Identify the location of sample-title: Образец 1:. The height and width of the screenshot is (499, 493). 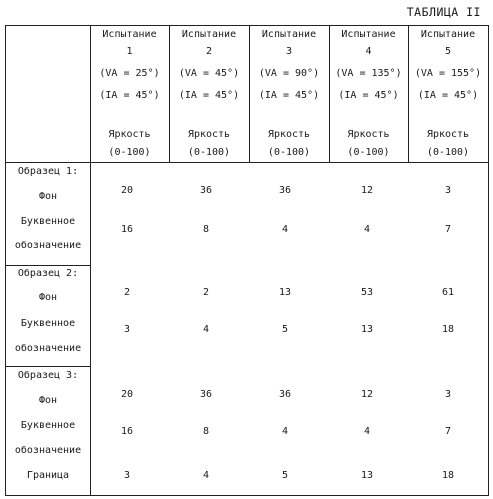
(48, 171).